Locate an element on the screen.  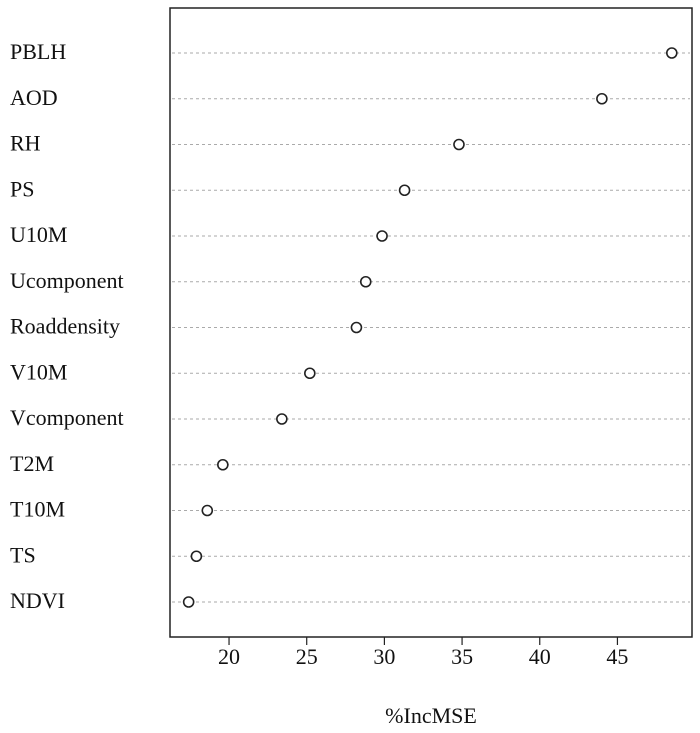
y-category-label: NDVI is located at coordinates (37, 600).